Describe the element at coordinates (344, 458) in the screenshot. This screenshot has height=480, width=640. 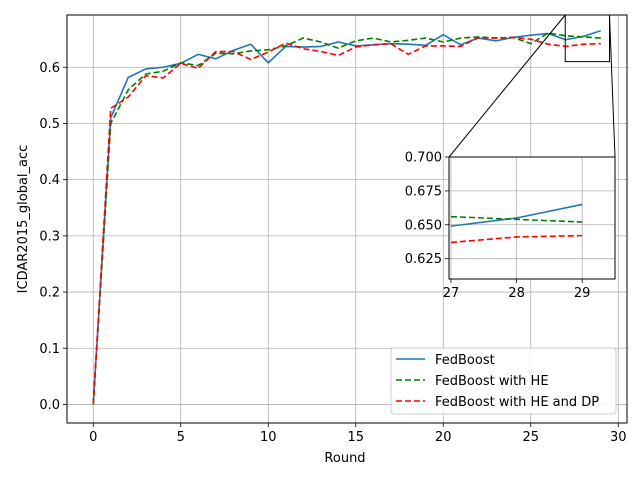
I see `x-axis-title: Round` at that location.